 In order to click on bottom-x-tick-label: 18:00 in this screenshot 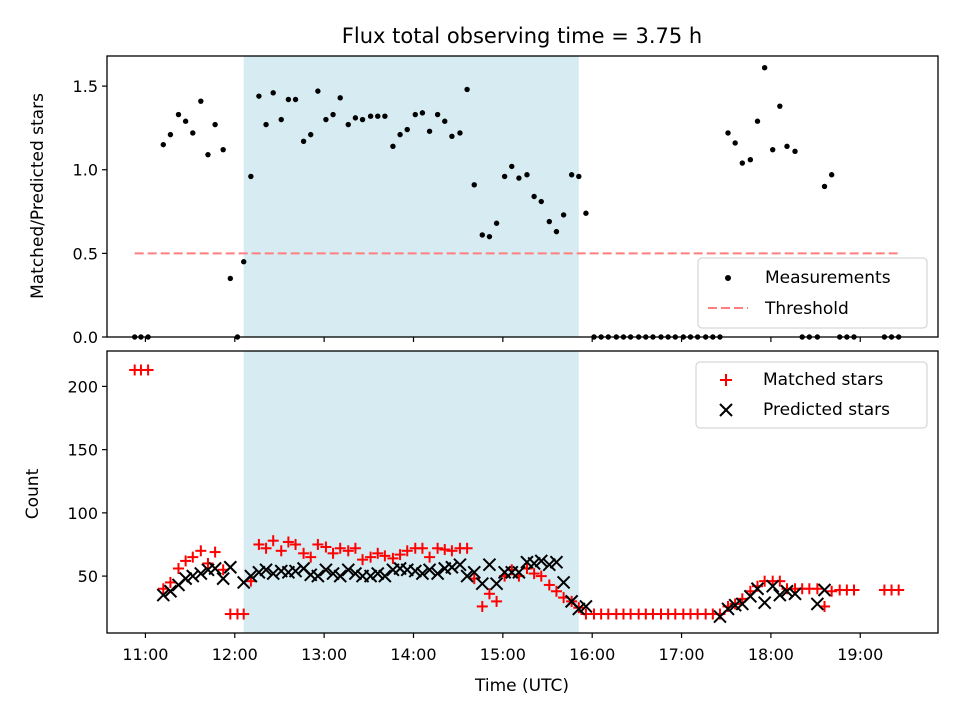, I will do `click(771, 654)`.